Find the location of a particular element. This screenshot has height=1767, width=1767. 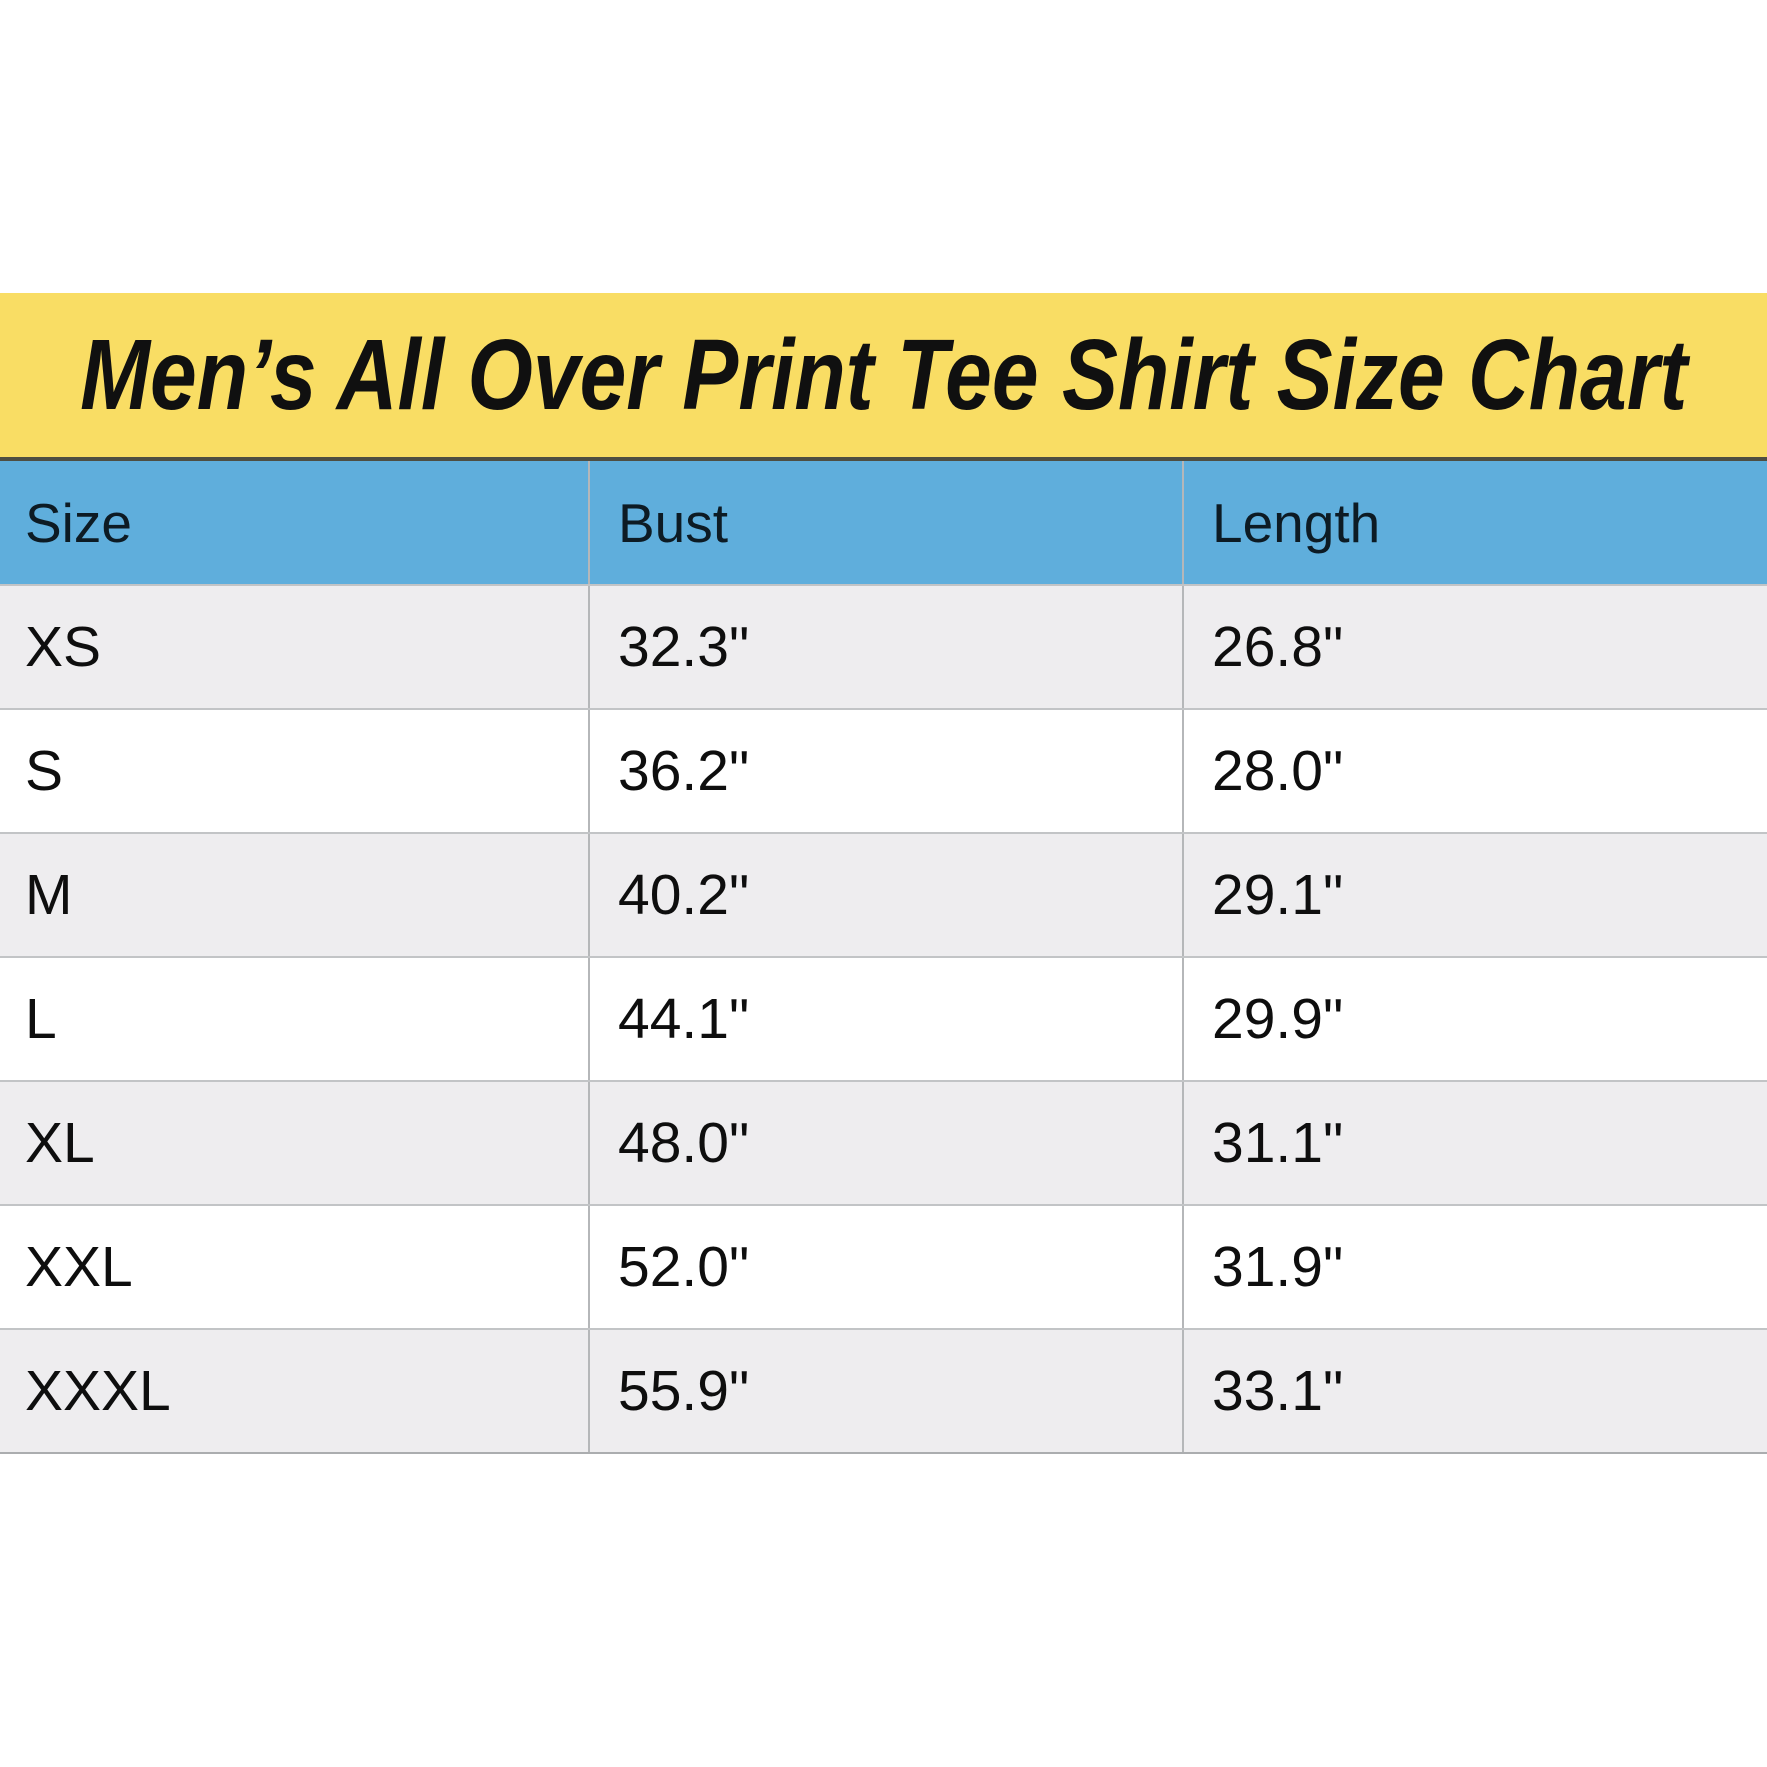

length-cell: 33.1" is located at coordinates (1474, 1391).